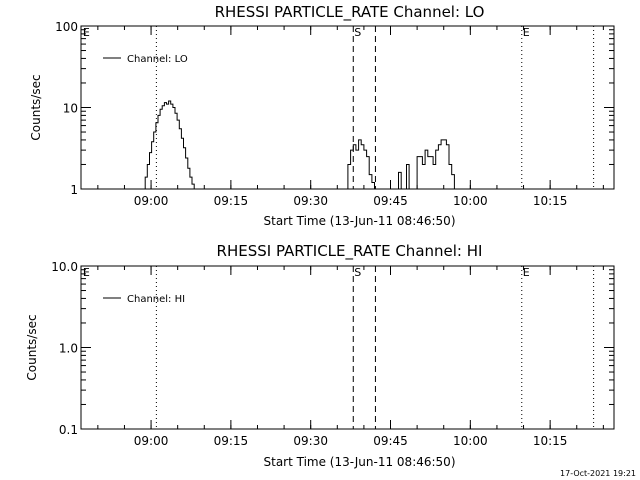  Describe the element at coordinates (350, 251) in the screenshot. I see `chart-title: RHESSI PARTICLE_RATE Channel: HI` at that location.